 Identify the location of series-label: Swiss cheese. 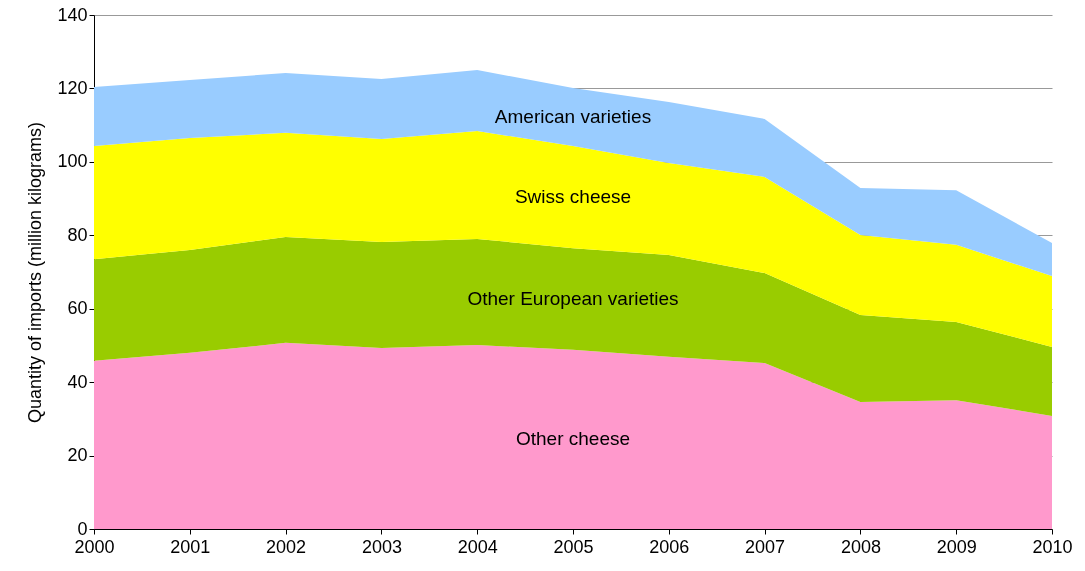
(573, 197).